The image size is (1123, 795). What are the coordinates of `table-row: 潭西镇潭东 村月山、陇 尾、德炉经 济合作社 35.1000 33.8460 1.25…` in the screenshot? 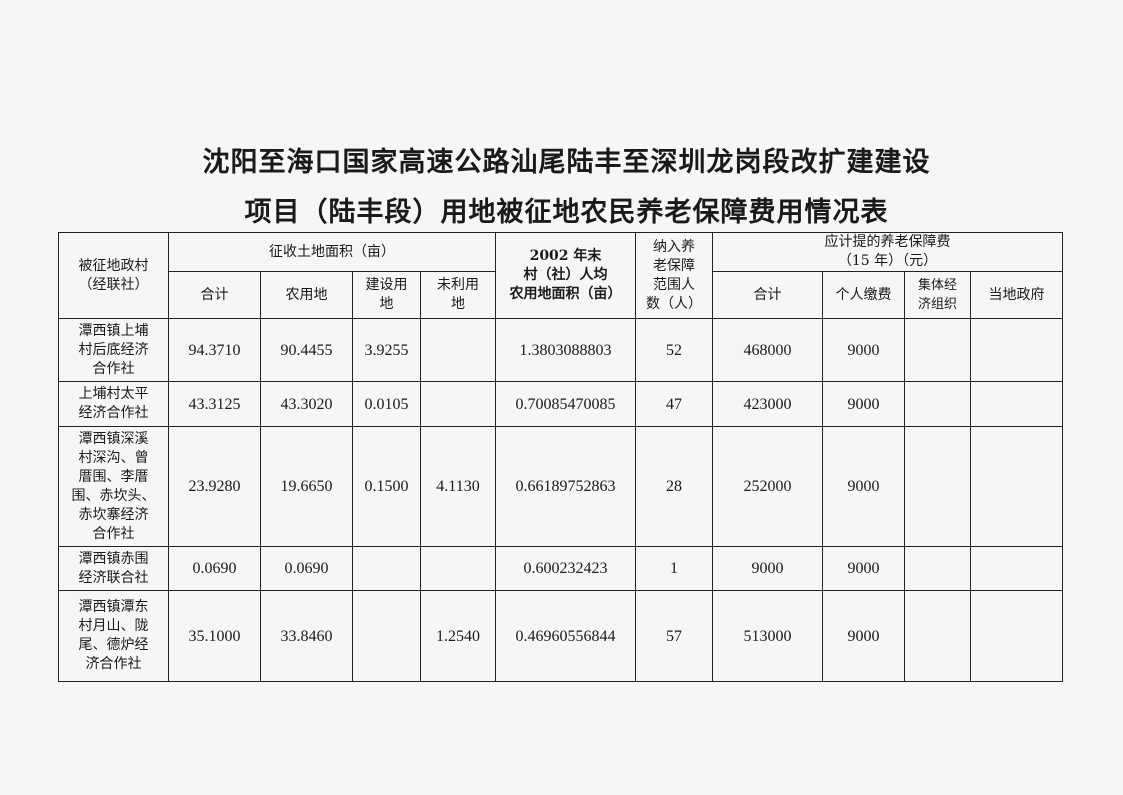 It's located at (560, 636).